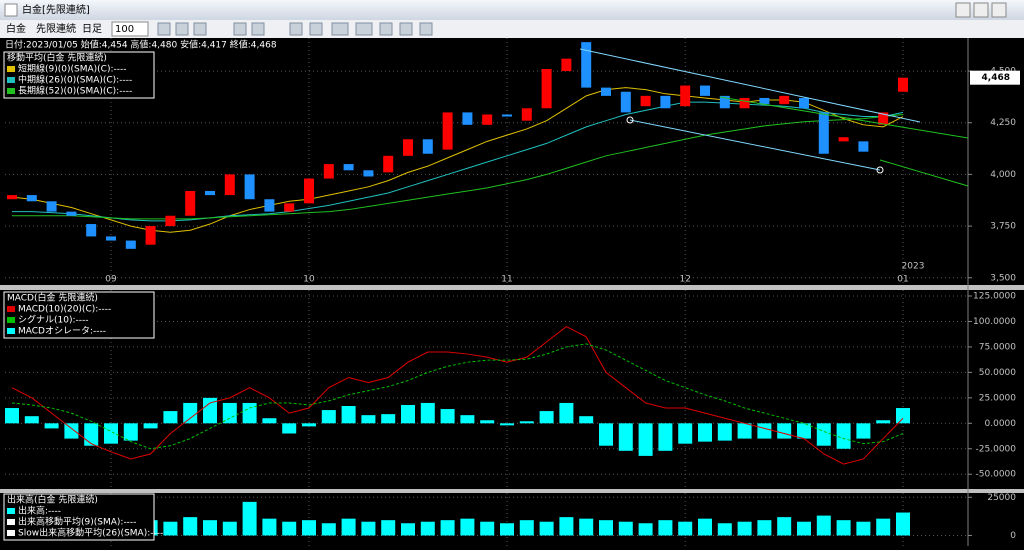  Describe the element at coordinates (92, 29) in the screenshot. I see `toolbar-period: 日足` at that location.